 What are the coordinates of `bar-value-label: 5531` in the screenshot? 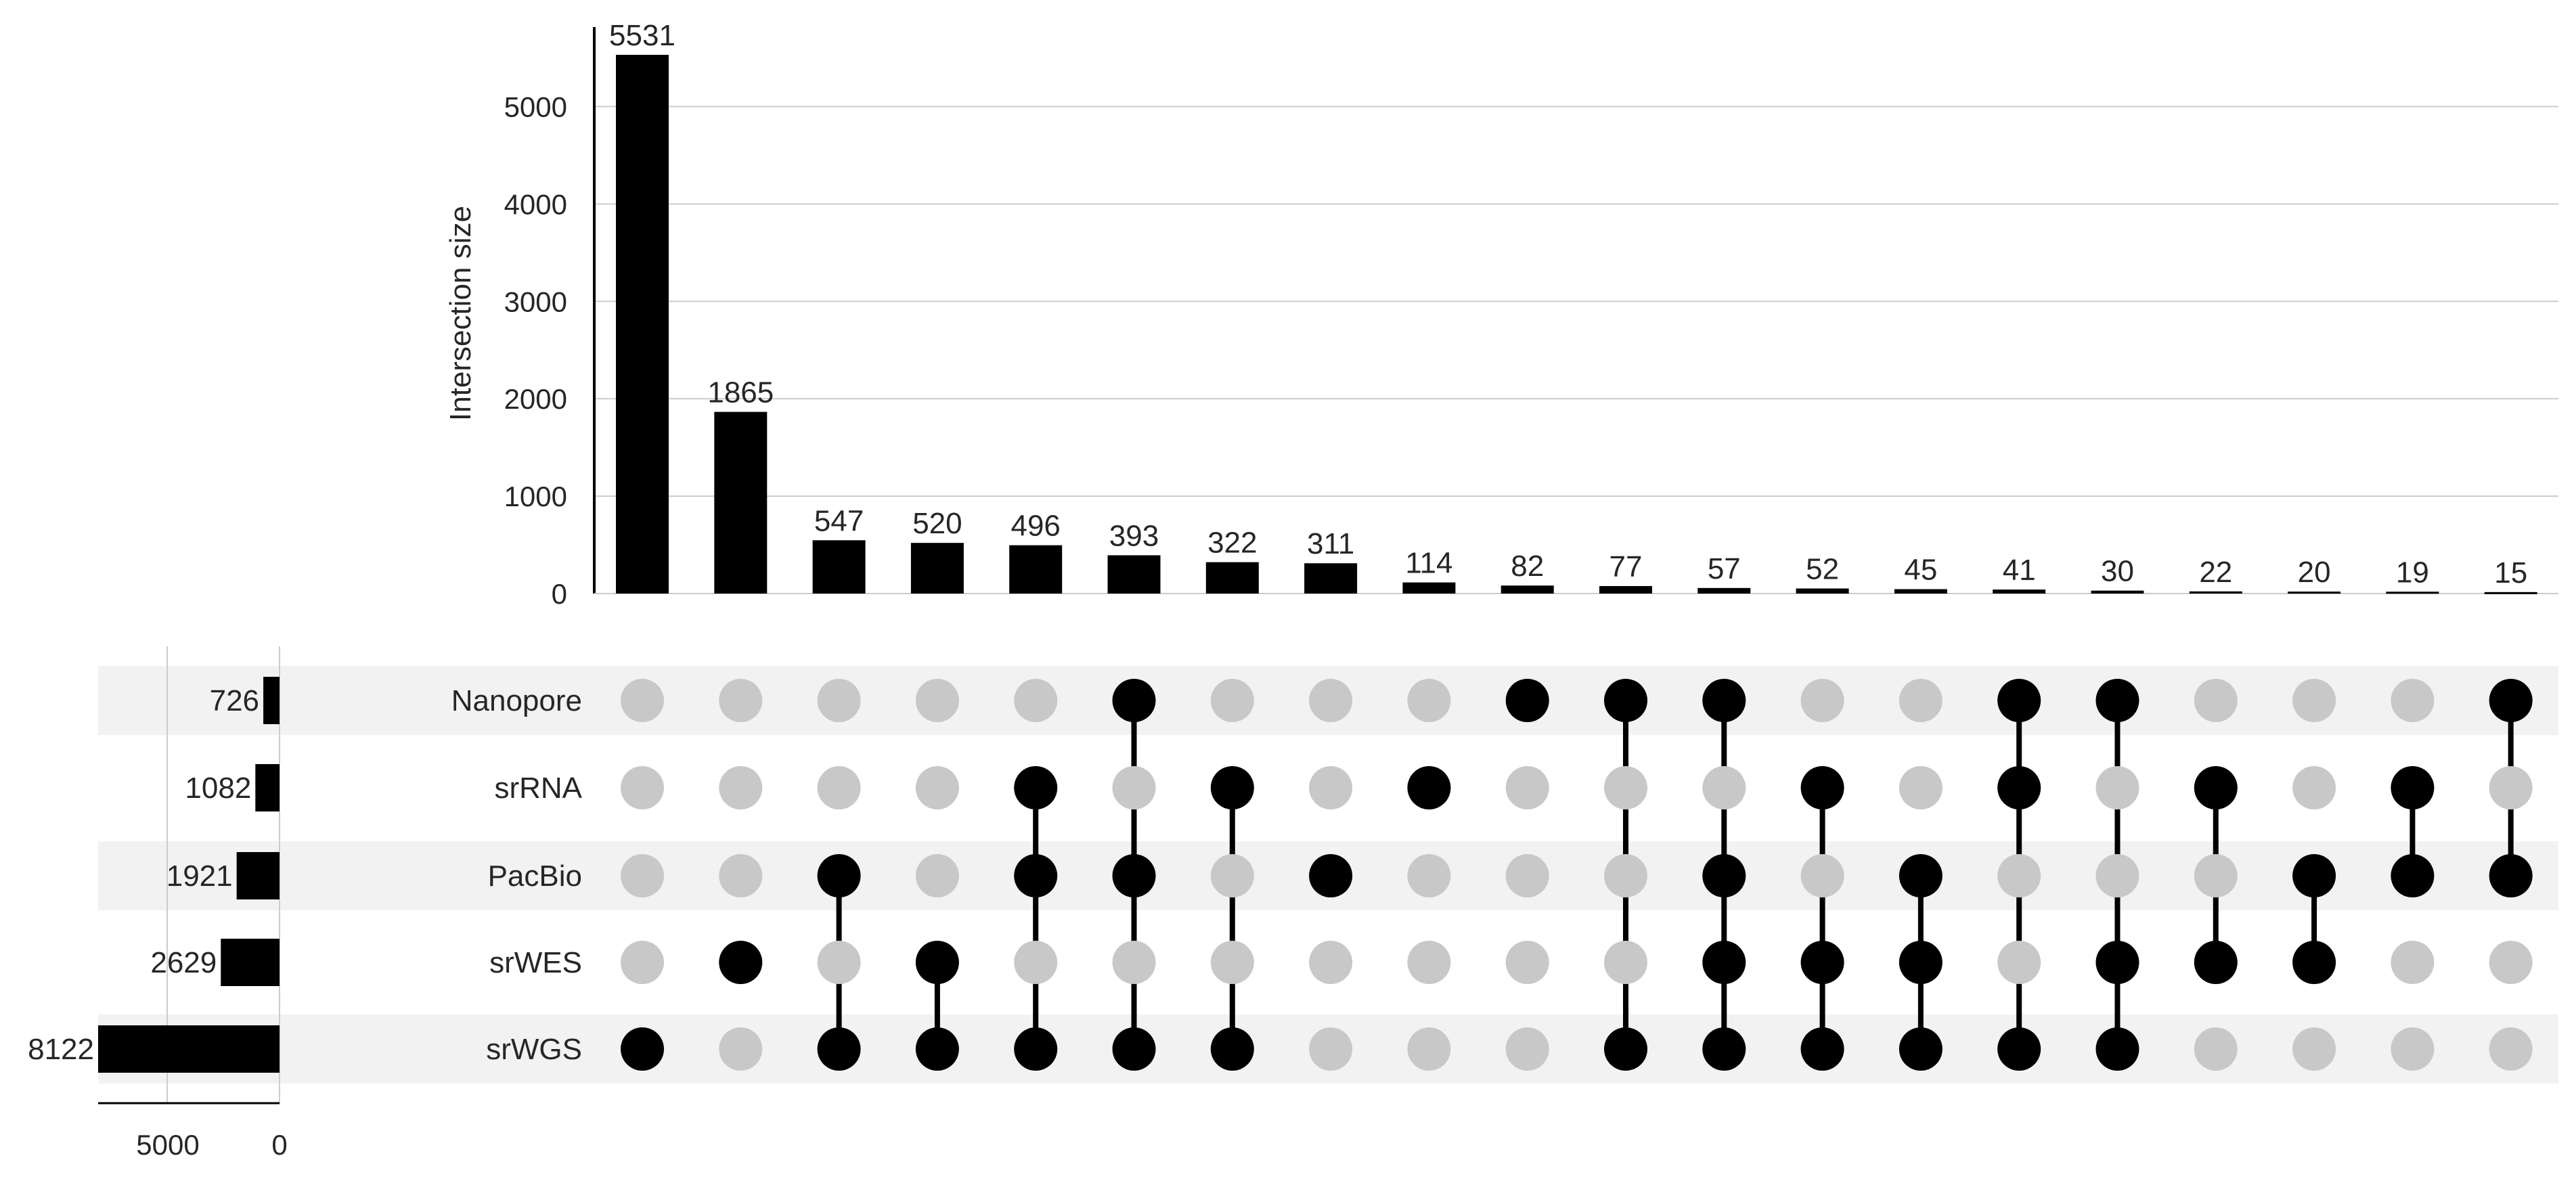 It's located at (642, 35).